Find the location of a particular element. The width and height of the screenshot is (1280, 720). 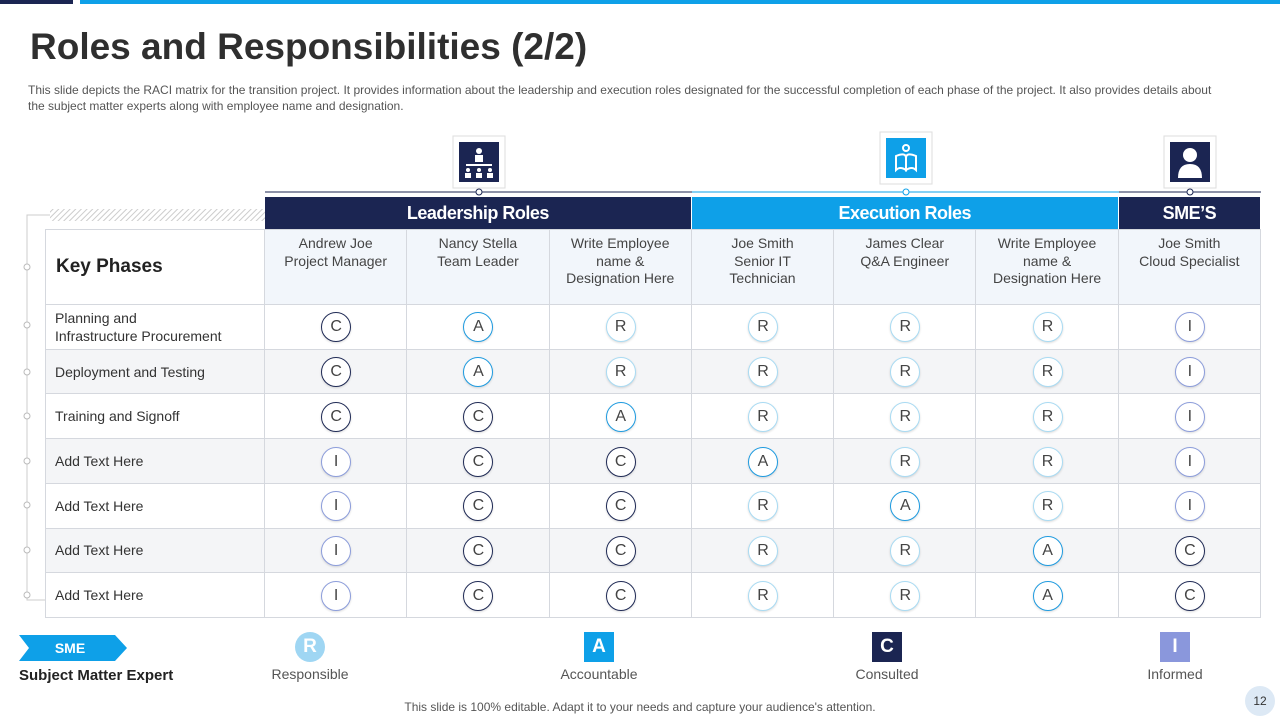

sme-label: Subject Matter Expert is located at coordinates (96, 675).